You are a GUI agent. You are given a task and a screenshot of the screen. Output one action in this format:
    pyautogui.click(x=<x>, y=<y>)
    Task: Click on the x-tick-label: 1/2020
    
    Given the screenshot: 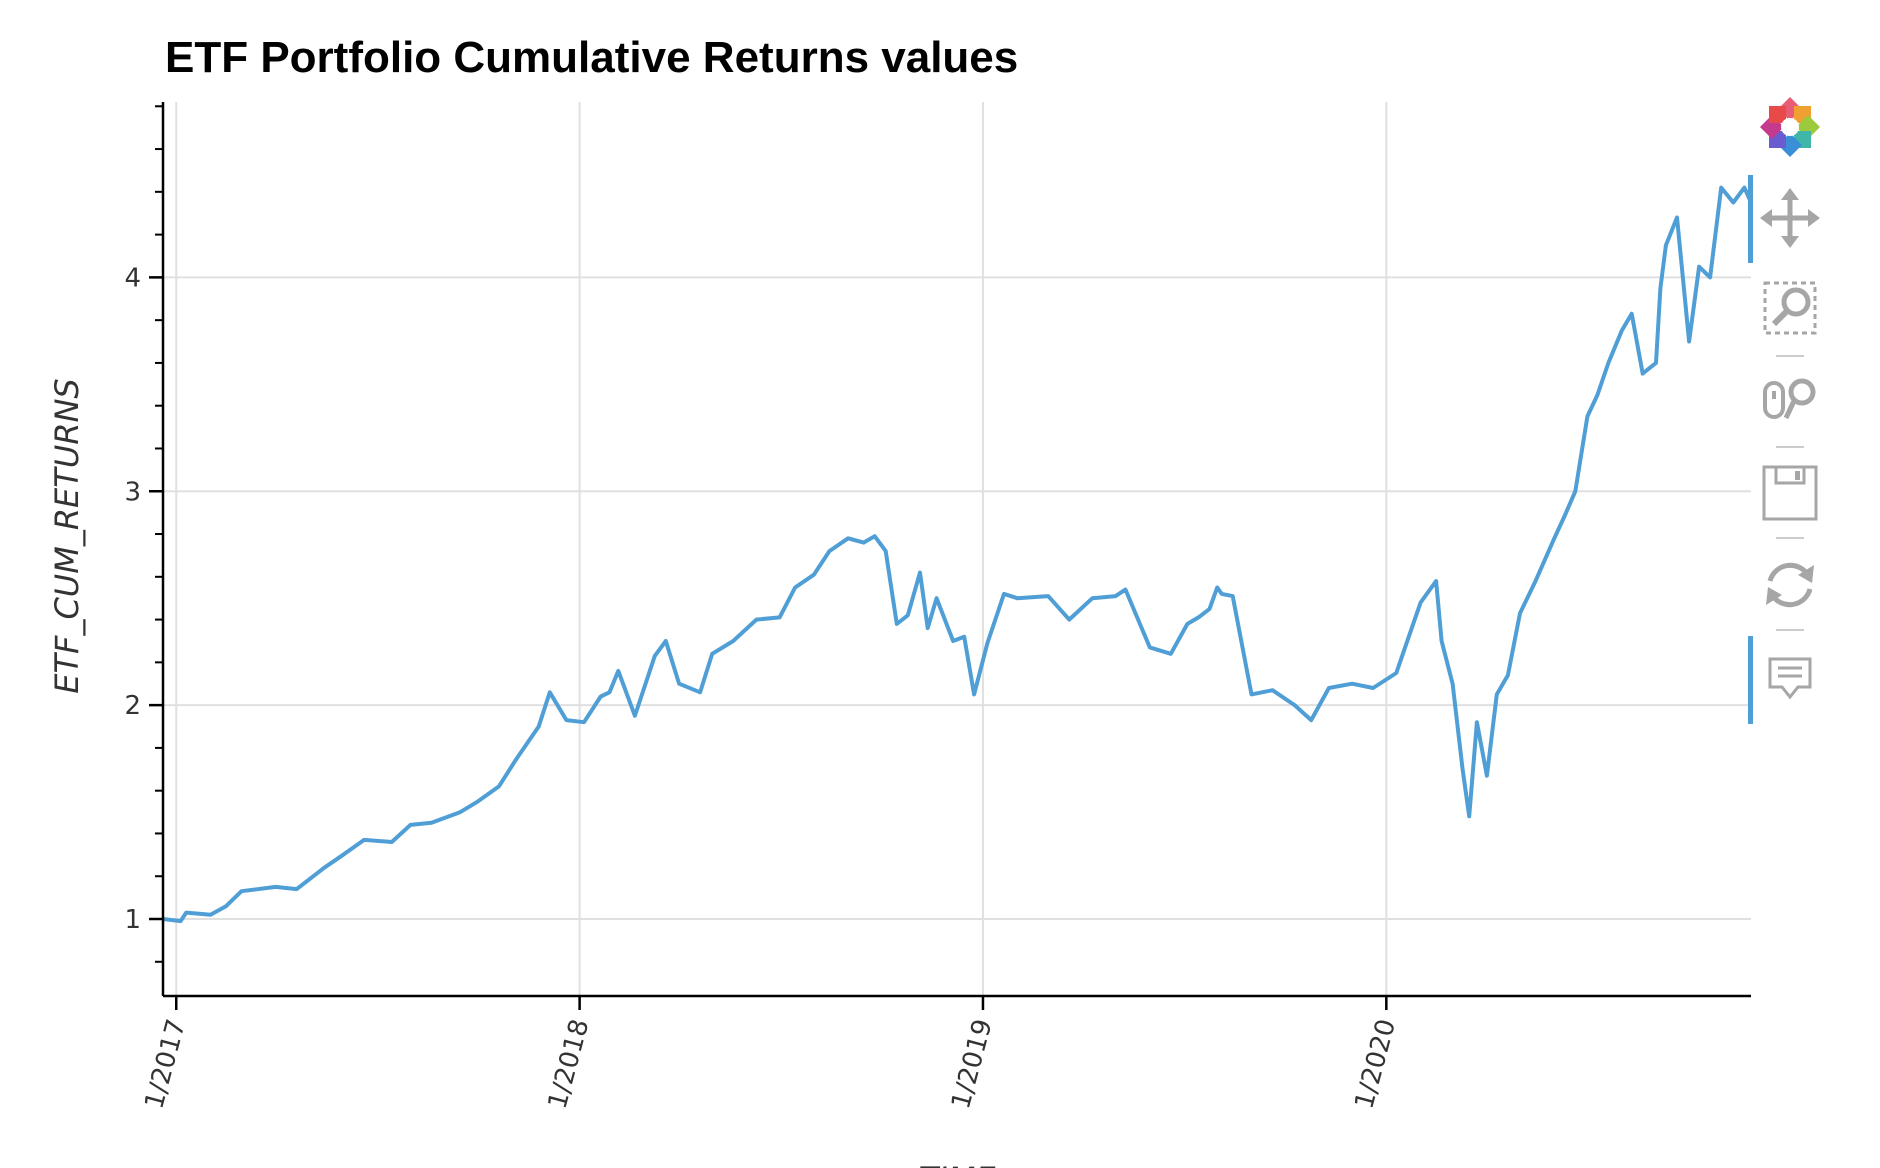 What is the action you would take?
    pyautogui.click(x=1375, y=1064)
    